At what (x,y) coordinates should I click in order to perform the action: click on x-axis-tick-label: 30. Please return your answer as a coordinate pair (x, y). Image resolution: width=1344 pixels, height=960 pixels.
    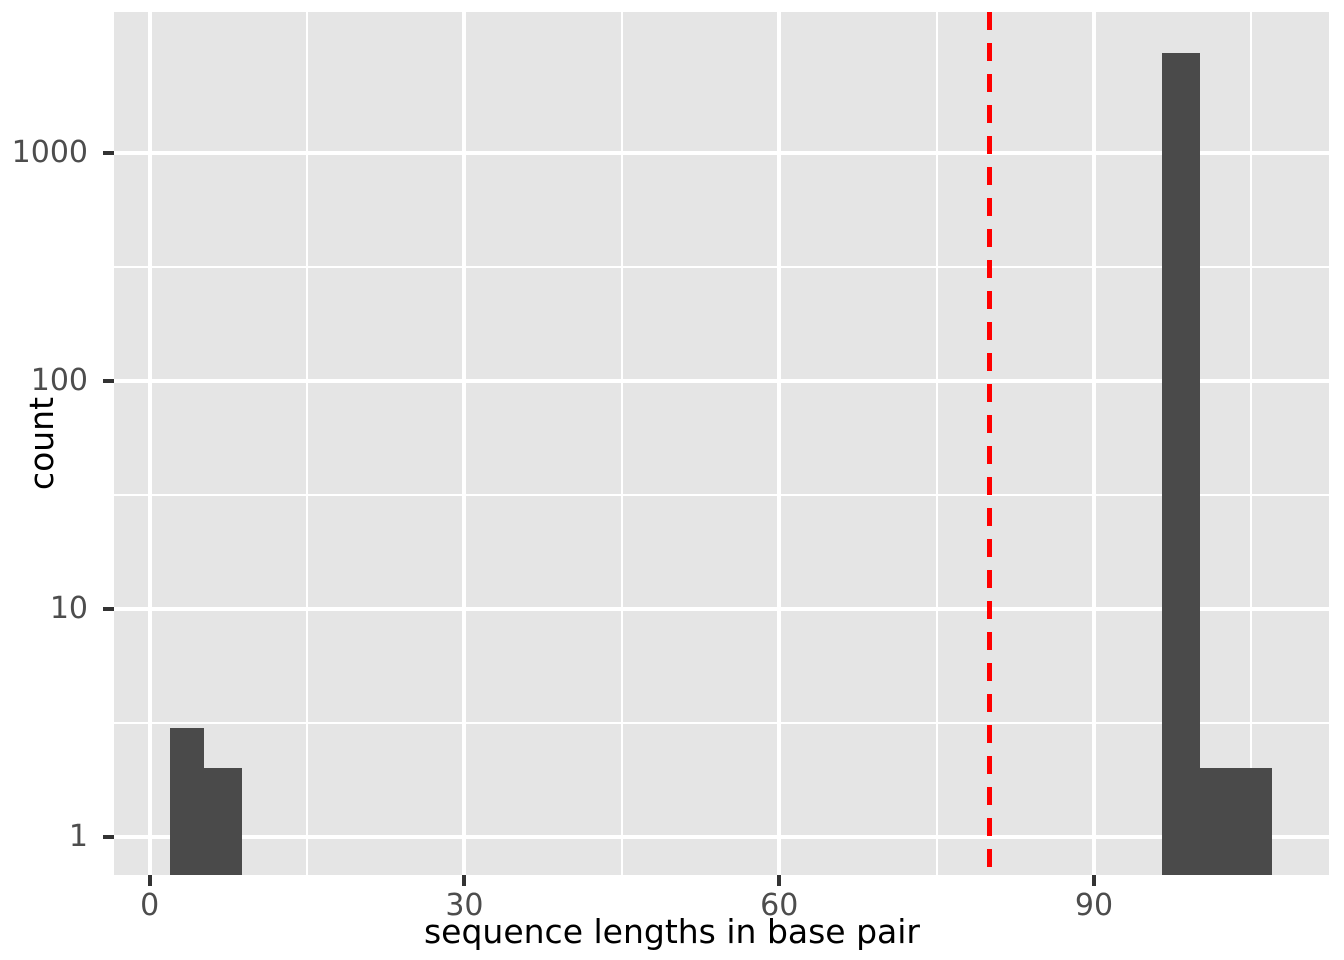
    Looking at the image, I should click on (464, 905).